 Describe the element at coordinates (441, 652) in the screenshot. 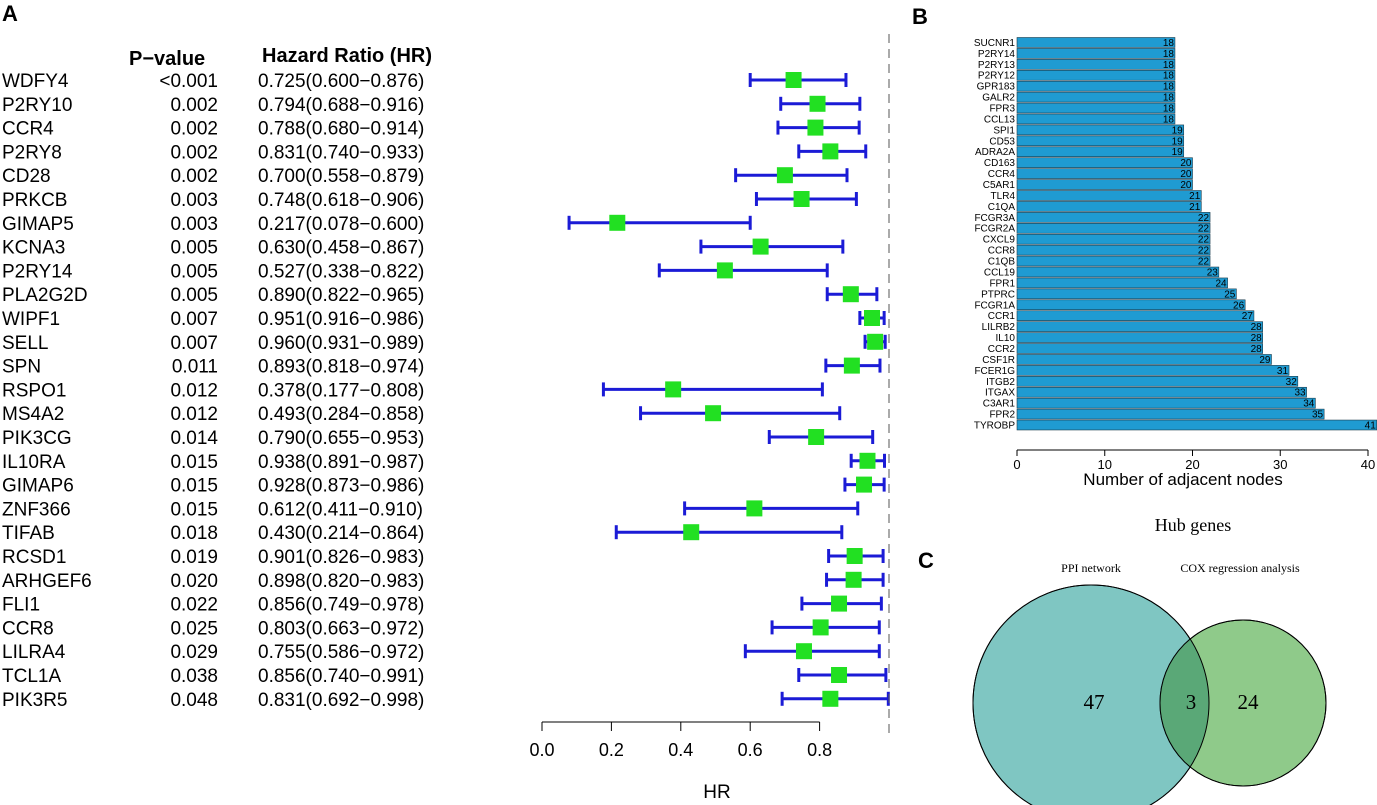

I see `forest-row: LILRA4 0.029 0.755(0.586−0.972)` at that location.